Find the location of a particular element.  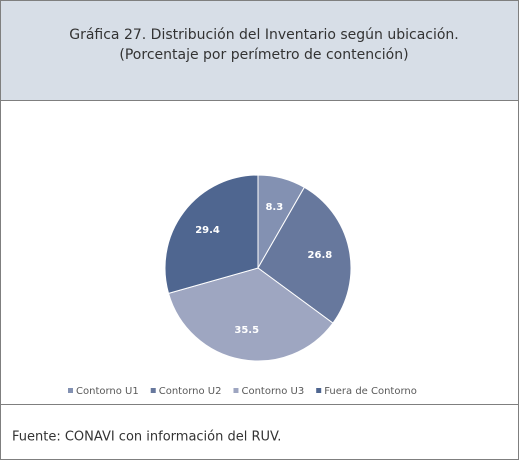

chart-subtitle: (Porcentaje por perímetro de contención) is located at coordinates (263, 55).